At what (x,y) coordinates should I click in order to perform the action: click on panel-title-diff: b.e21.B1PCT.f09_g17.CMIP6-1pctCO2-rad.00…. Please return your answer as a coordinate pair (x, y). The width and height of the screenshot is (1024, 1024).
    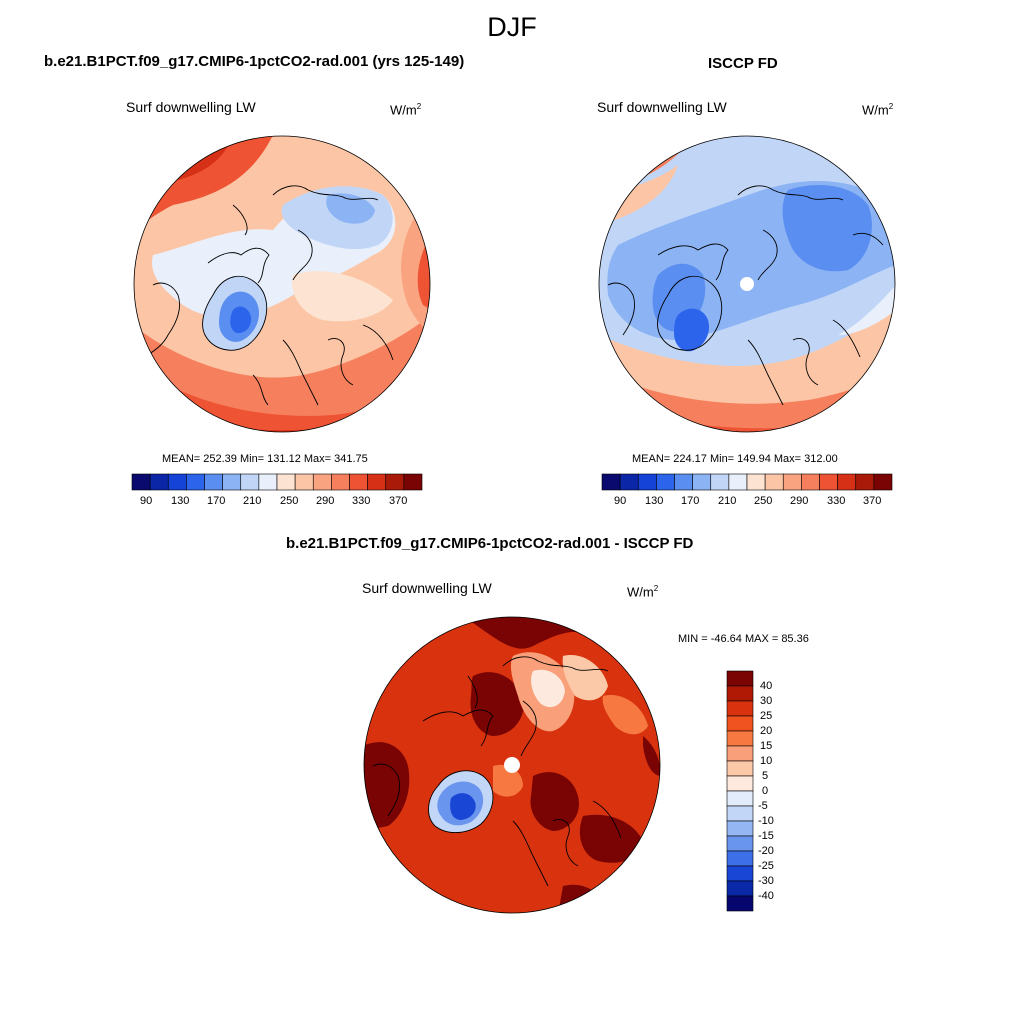
    Looking at the image, I should click on (490, 543).